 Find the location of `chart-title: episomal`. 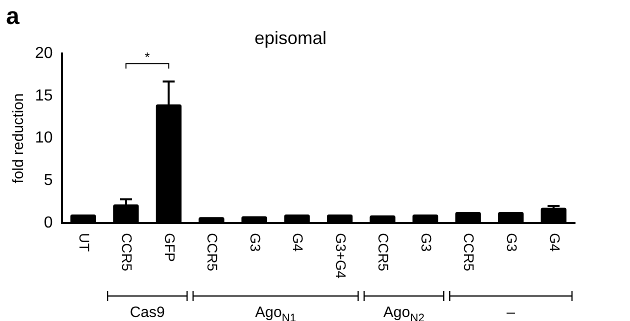

chart-title: episomal is located at coordinates (290, 38).